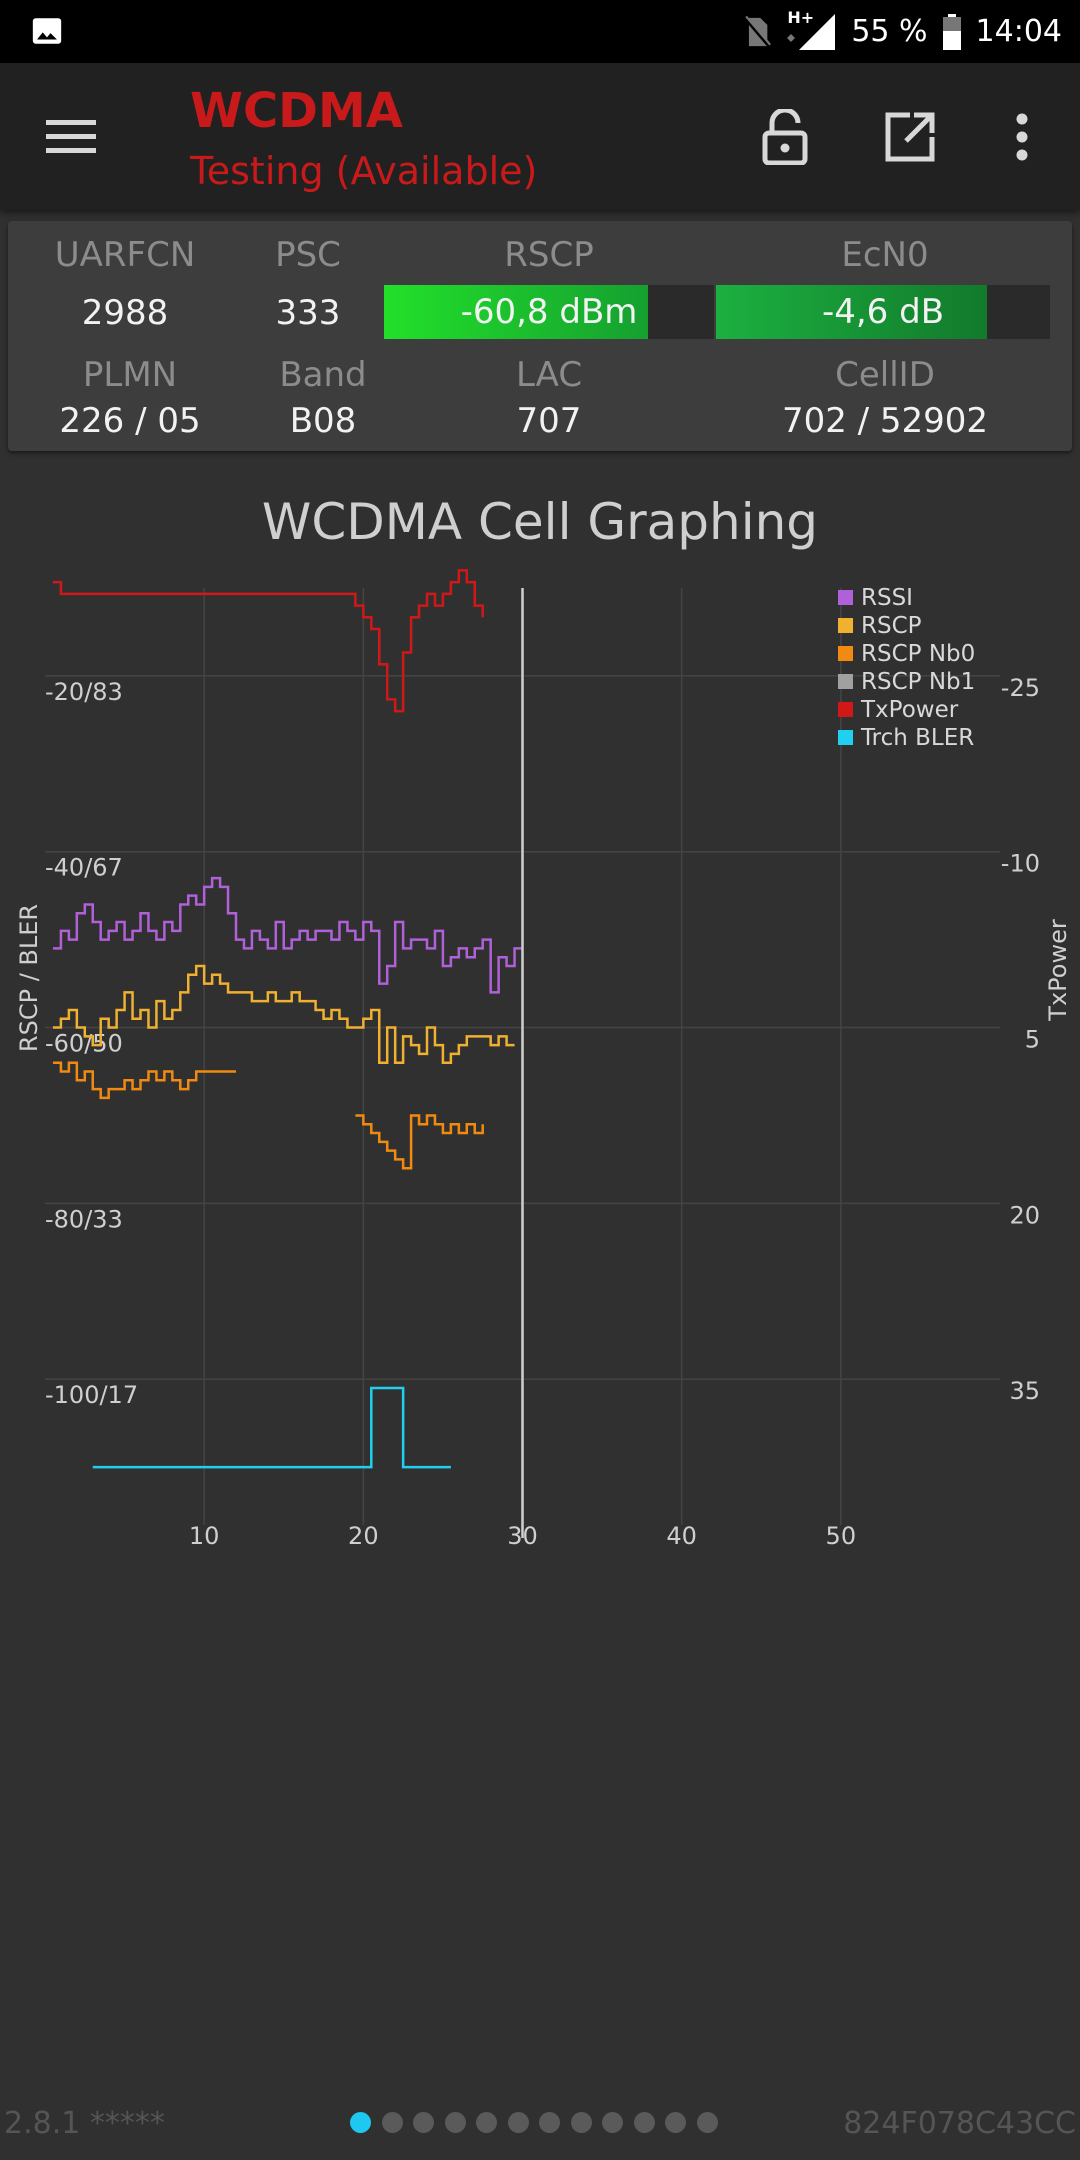  What do you see at coordinates (130, 375) in the screenshot?
I see `plmn-label: PLMN` at bounding box center [130, 375].